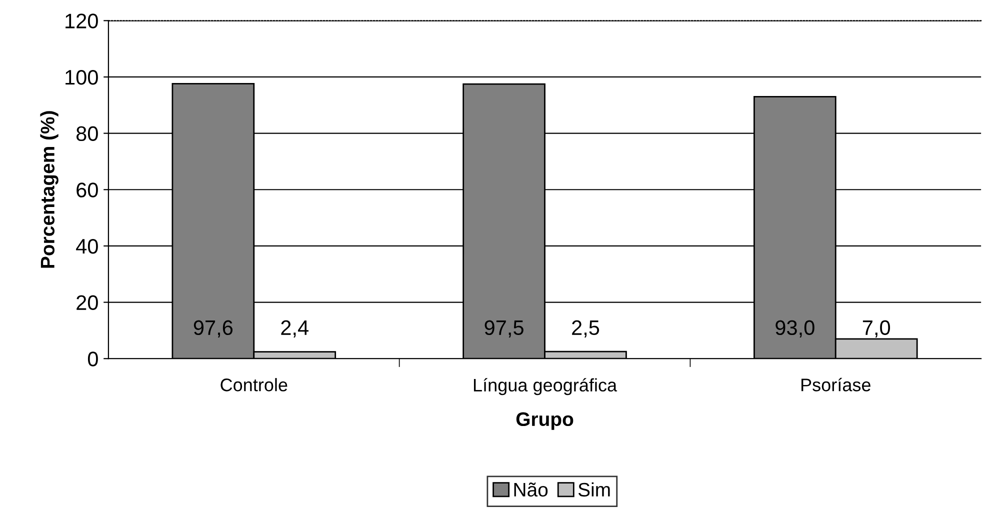  What do you see at coordinates (594, 489) in the screenshot?
I see `legend-label: Sim` at bounding box center [594, 489].